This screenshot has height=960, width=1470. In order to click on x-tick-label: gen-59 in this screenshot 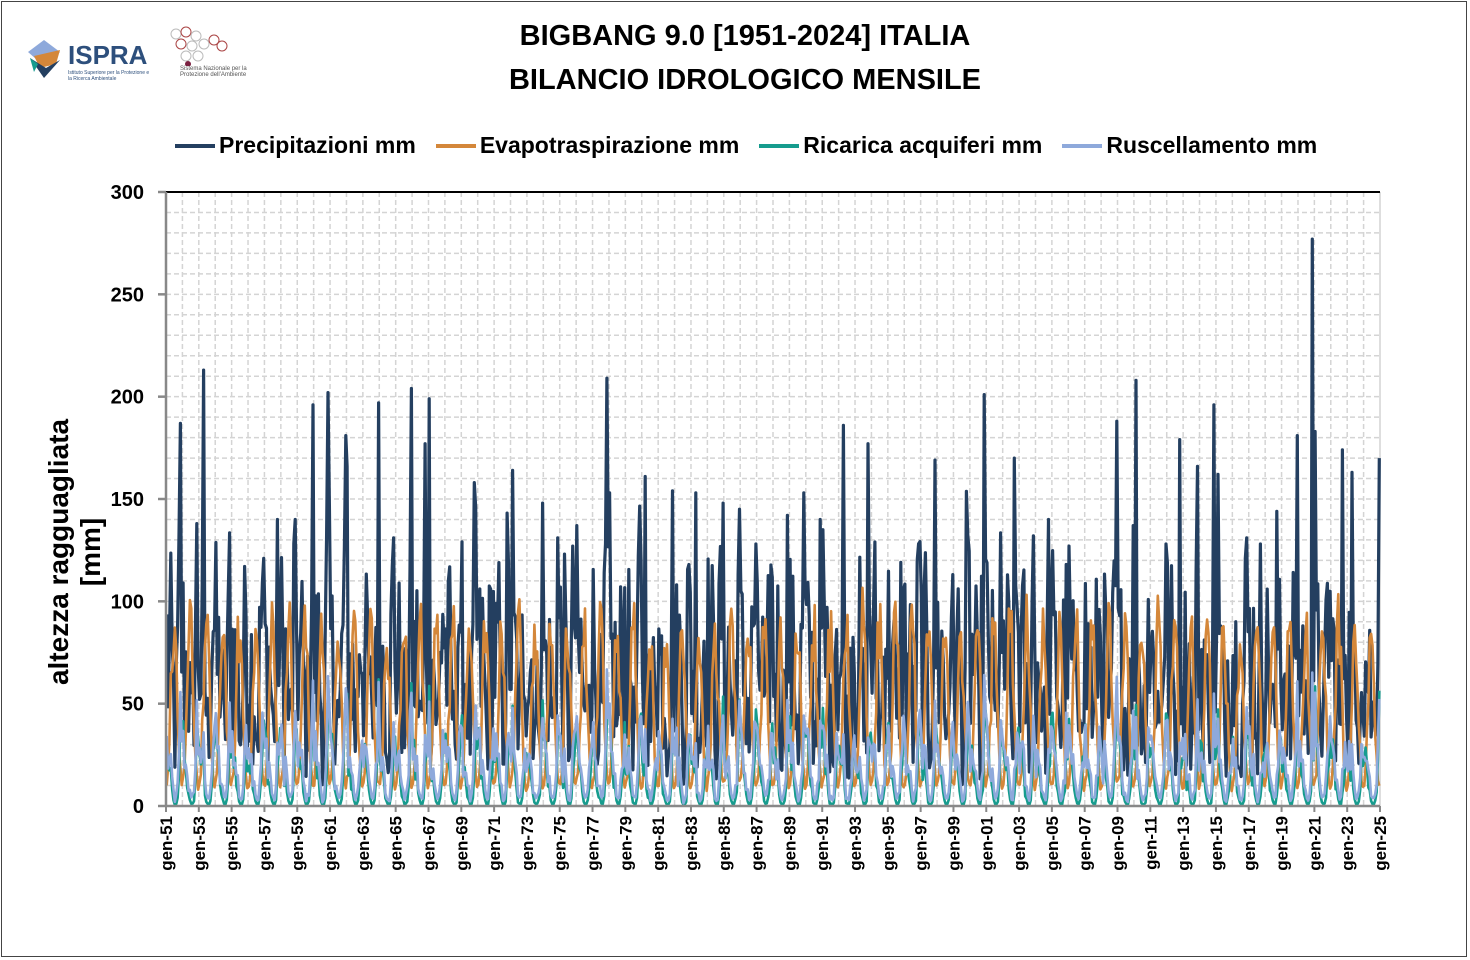, I will do `click(297, 843)`.